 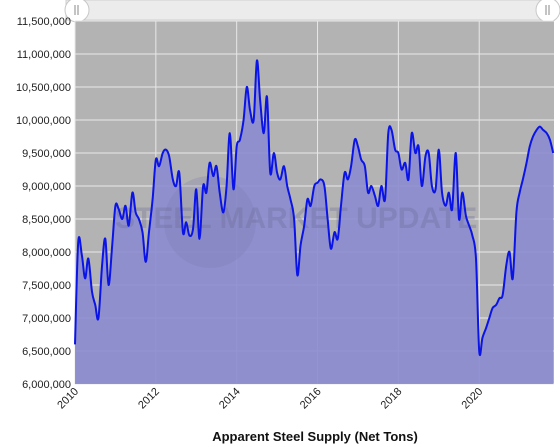 I want to click on y-tick-label: 11,500,000, so click(x=44, y=22).